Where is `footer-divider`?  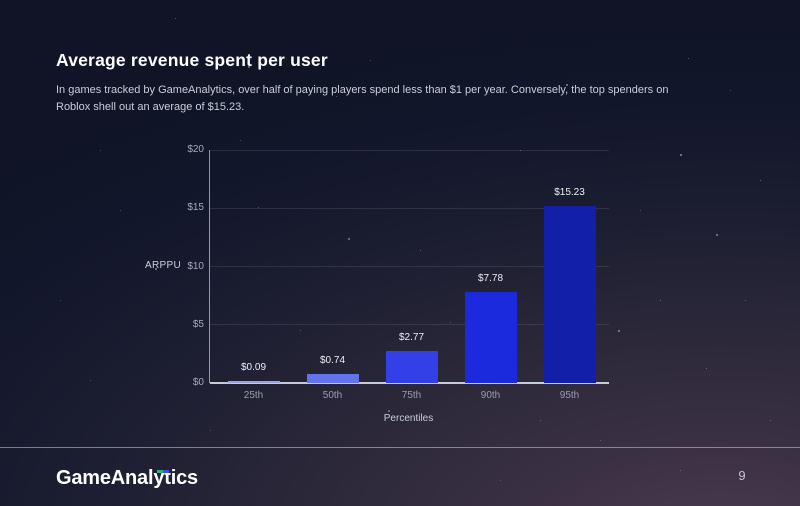 footer-divider is located at coordinates (400, 447).